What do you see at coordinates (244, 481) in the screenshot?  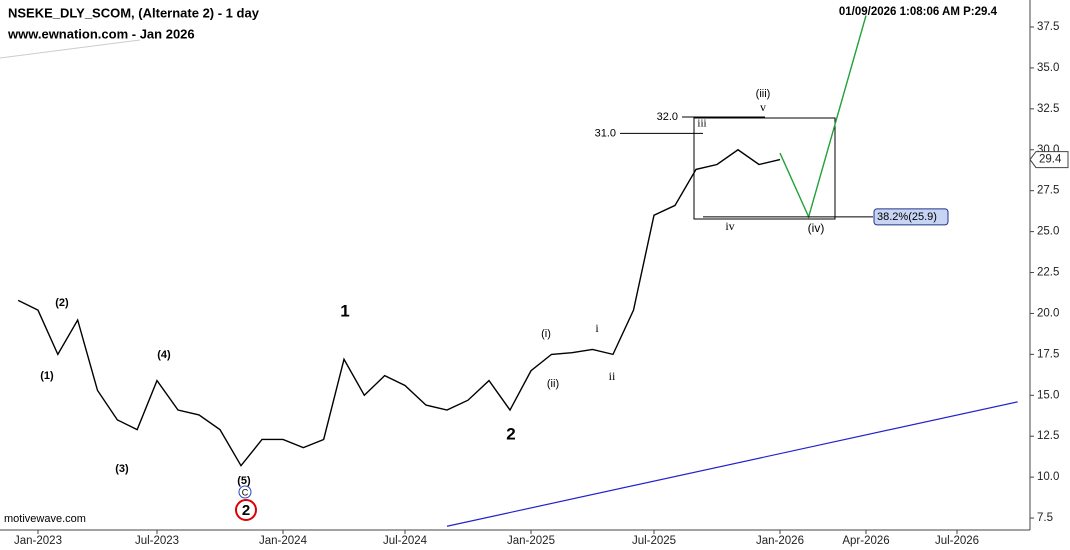 I see `wave-label: (5)` at bounding box center [244, 481].